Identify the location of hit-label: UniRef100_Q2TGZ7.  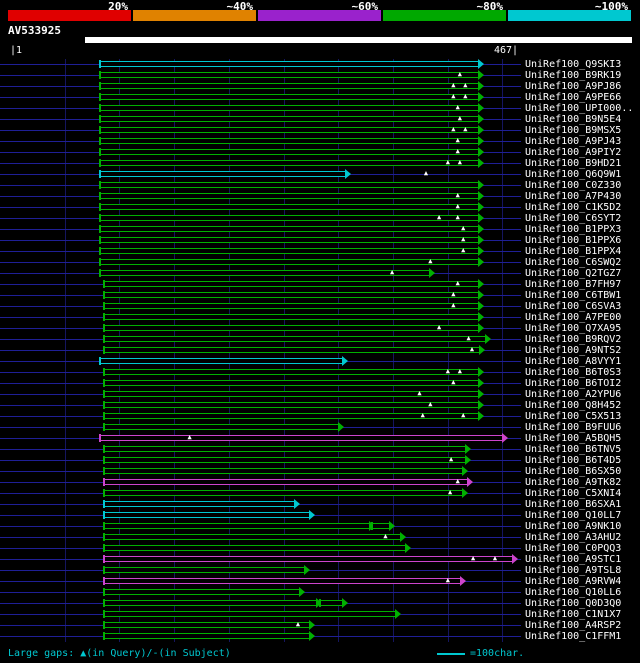
(573, 273).